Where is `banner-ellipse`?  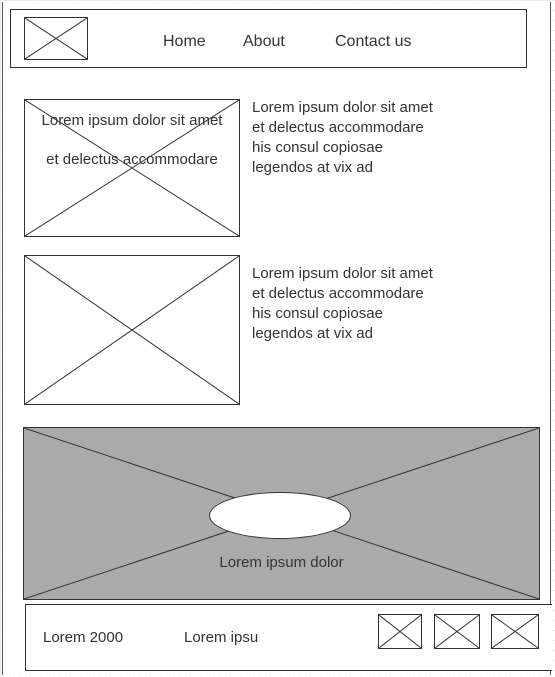 banner-ellipse is located at coordinates (280, 515).